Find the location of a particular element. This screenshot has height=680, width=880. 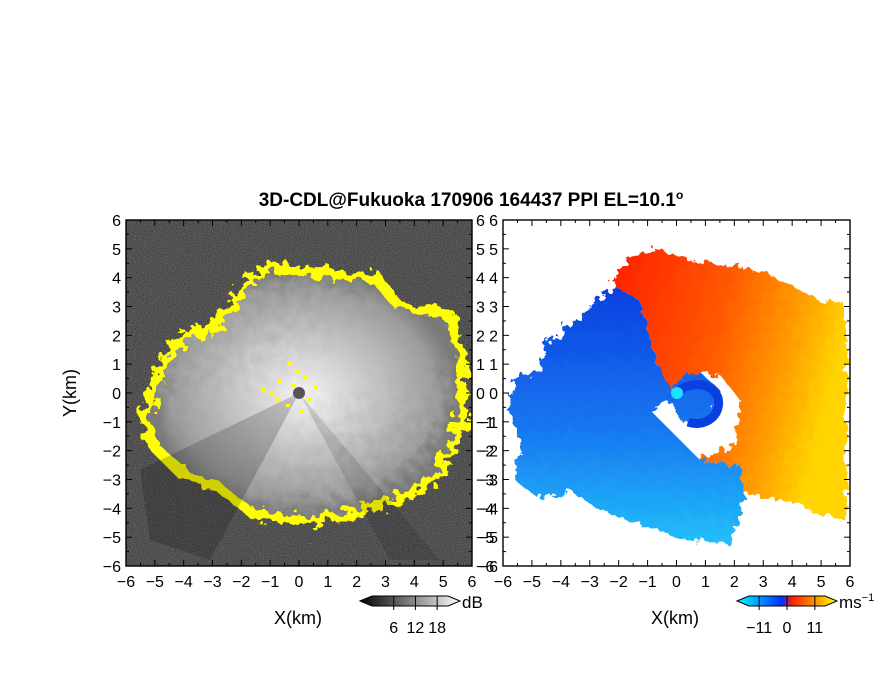

velocity-radar-marker is located at coordinates (677, 393).